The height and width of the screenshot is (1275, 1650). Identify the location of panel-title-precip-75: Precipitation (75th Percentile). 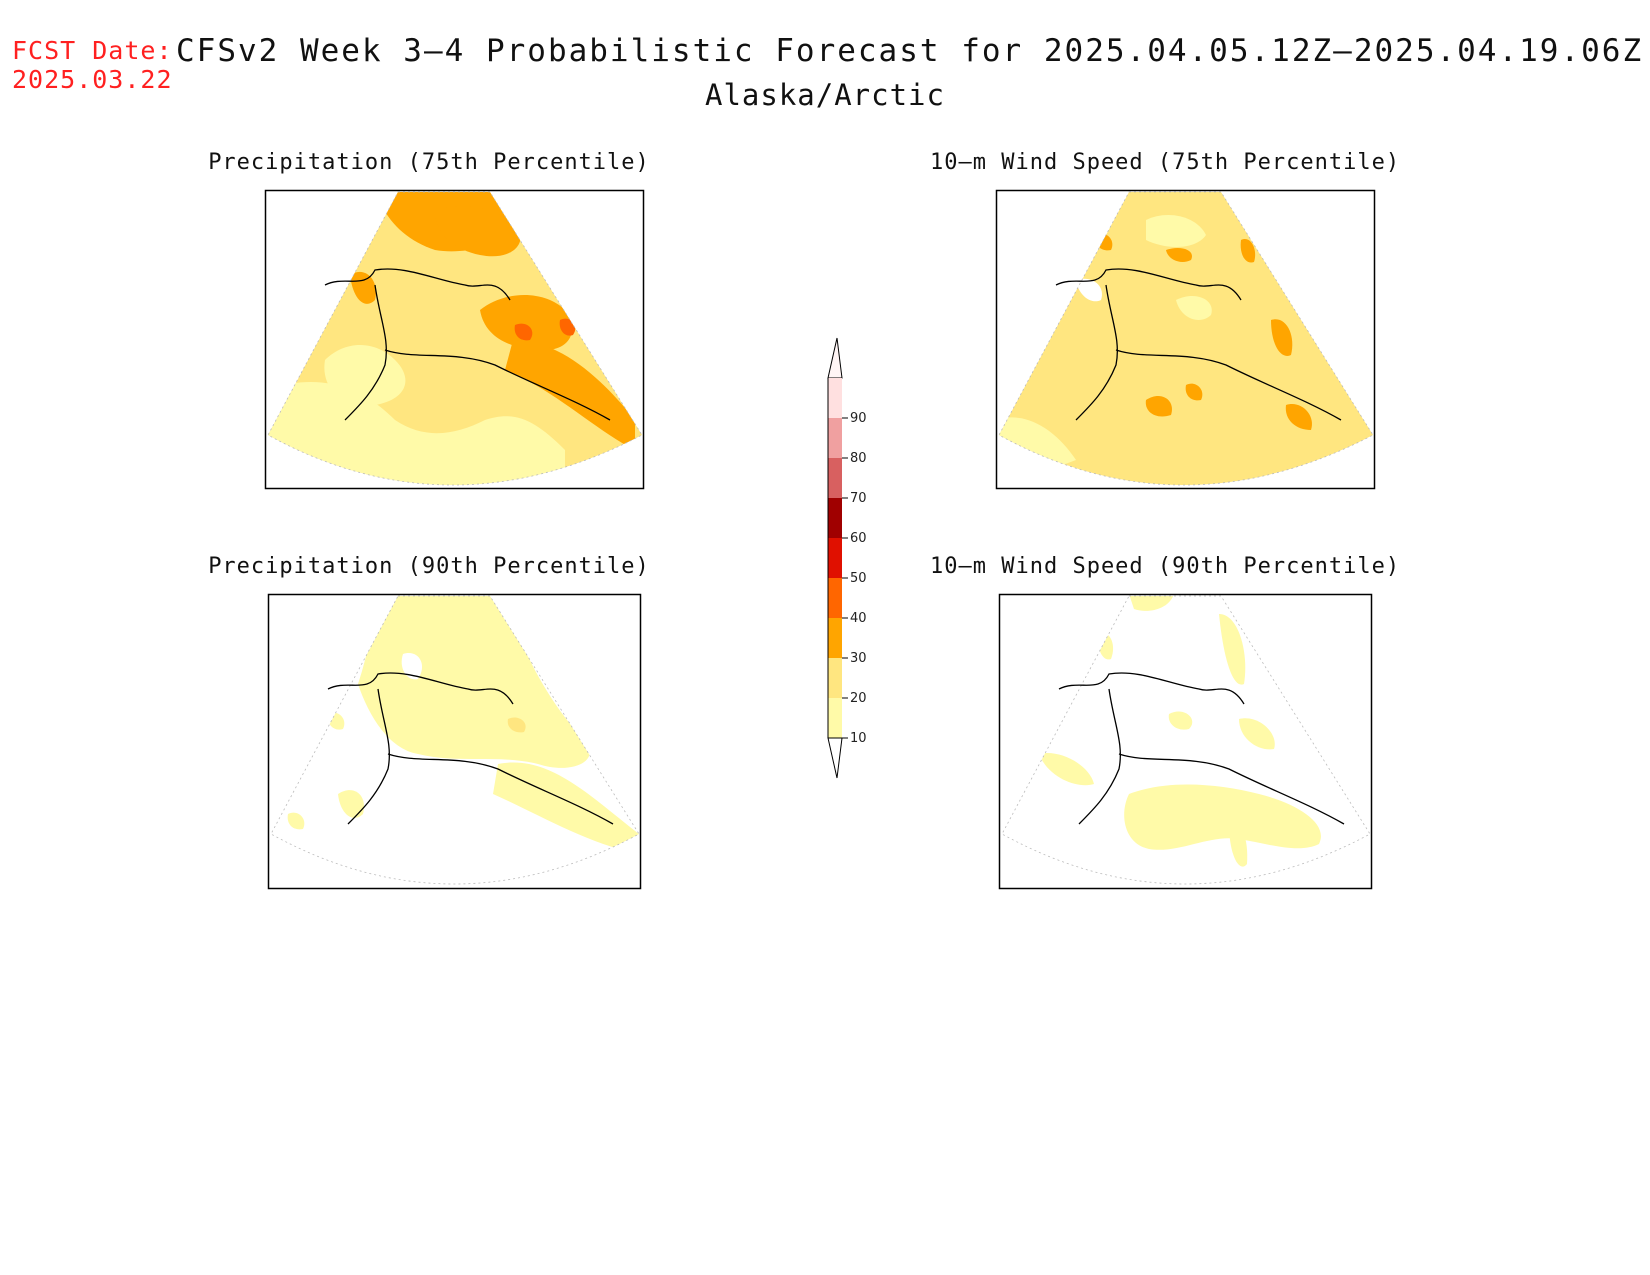
(429, 162).